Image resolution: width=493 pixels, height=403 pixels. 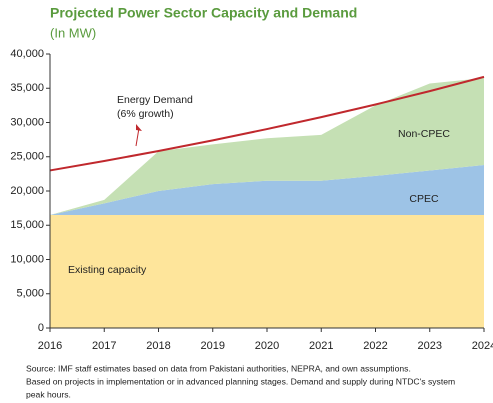 What do you see at coordinates (137, 137) in the screenshot?
I see `annotation-arrow` at bounding box center [137, 137].